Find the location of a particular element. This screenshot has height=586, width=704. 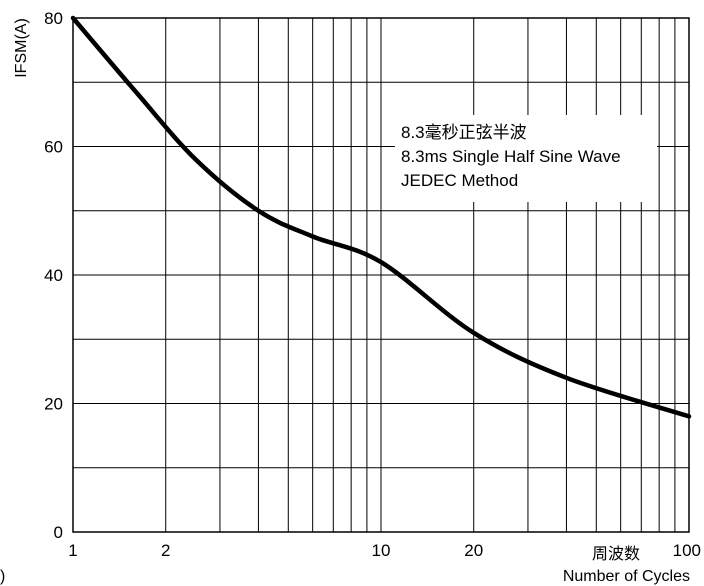

y-axis-label: IFSM(A) is located at coordinates (21, 48).